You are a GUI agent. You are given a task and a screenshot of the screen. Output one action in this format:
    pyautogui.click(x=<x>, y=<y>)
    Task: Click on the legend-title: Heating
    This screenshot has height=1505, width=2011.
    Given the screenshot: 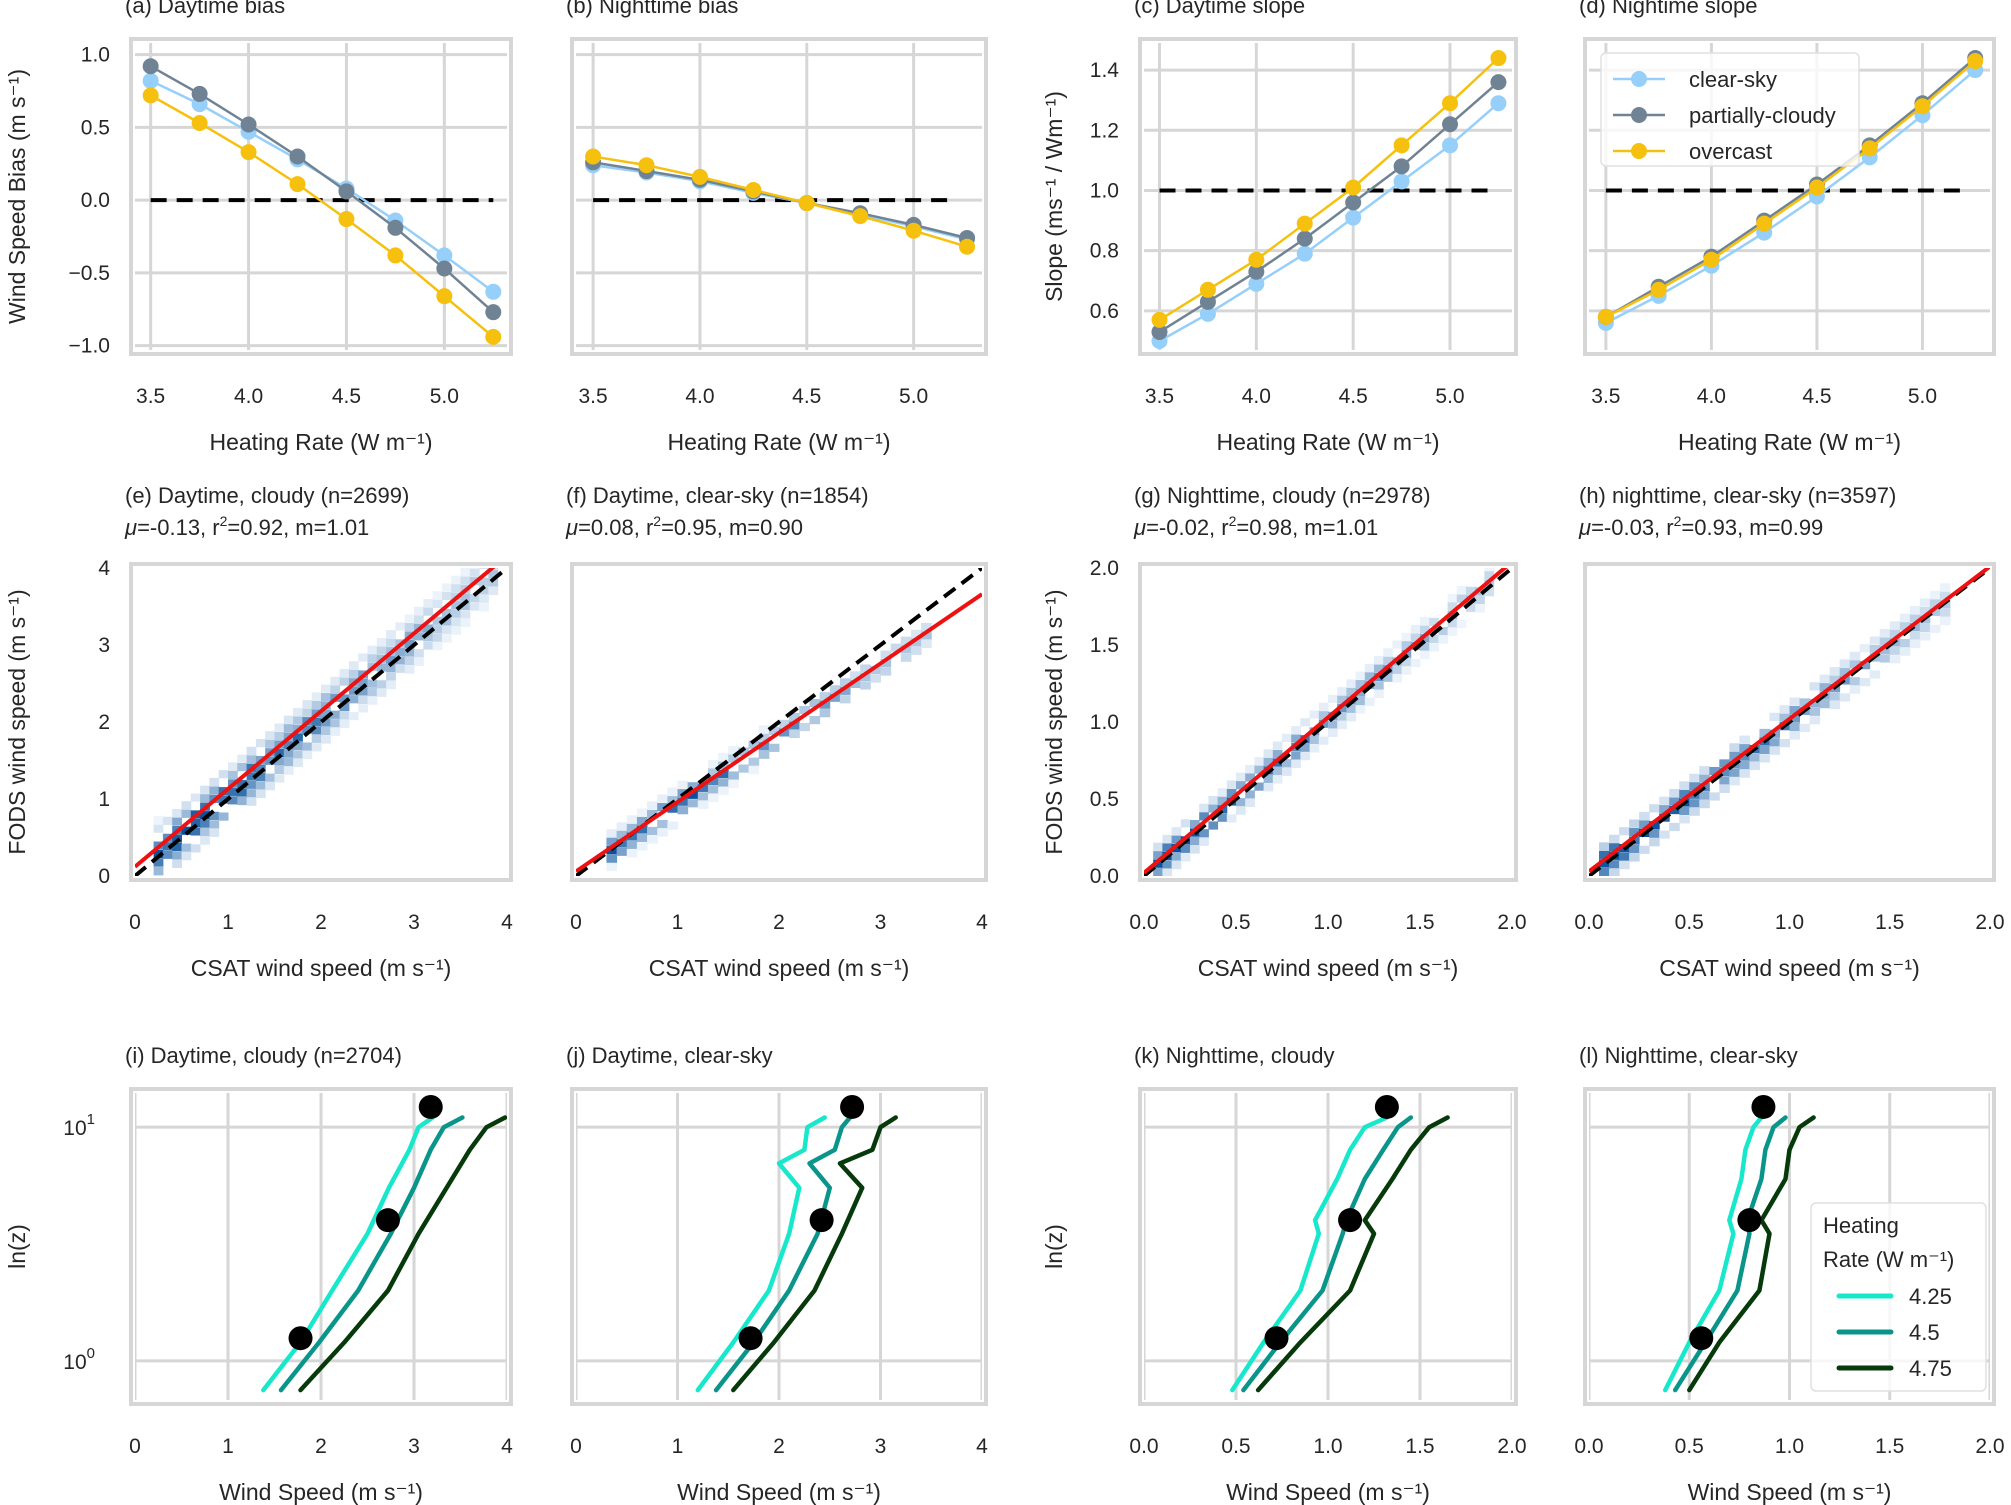 What is the action you would take?
    pyautogui.click(x=1861, y=1225)
    